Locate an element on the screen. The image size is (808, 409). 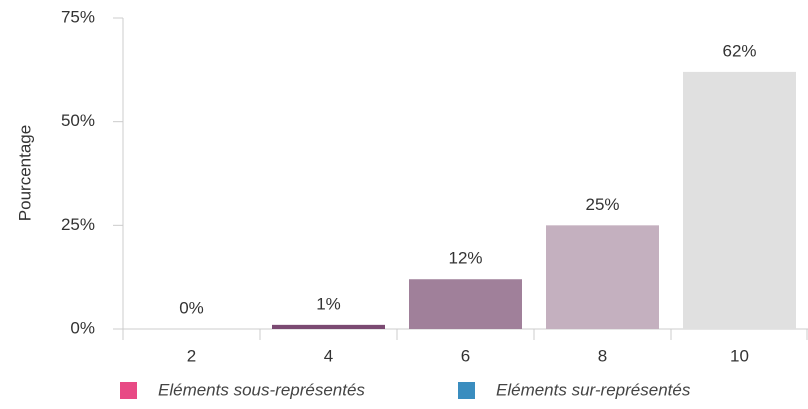
data-label: 0% is located at coordinates (191, 307).